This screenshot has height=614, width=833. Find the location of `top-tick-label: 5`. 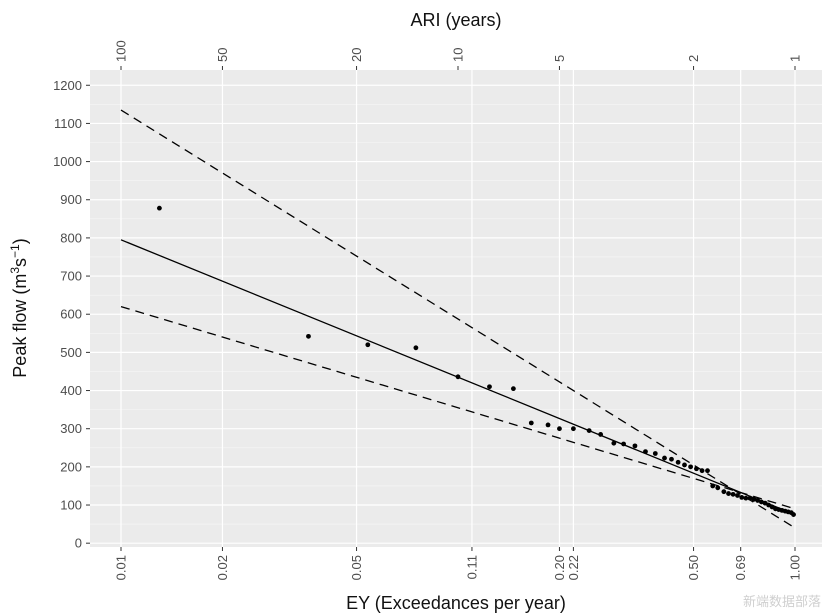

top-tick-label: 5 is located at coordinates (559, 58).